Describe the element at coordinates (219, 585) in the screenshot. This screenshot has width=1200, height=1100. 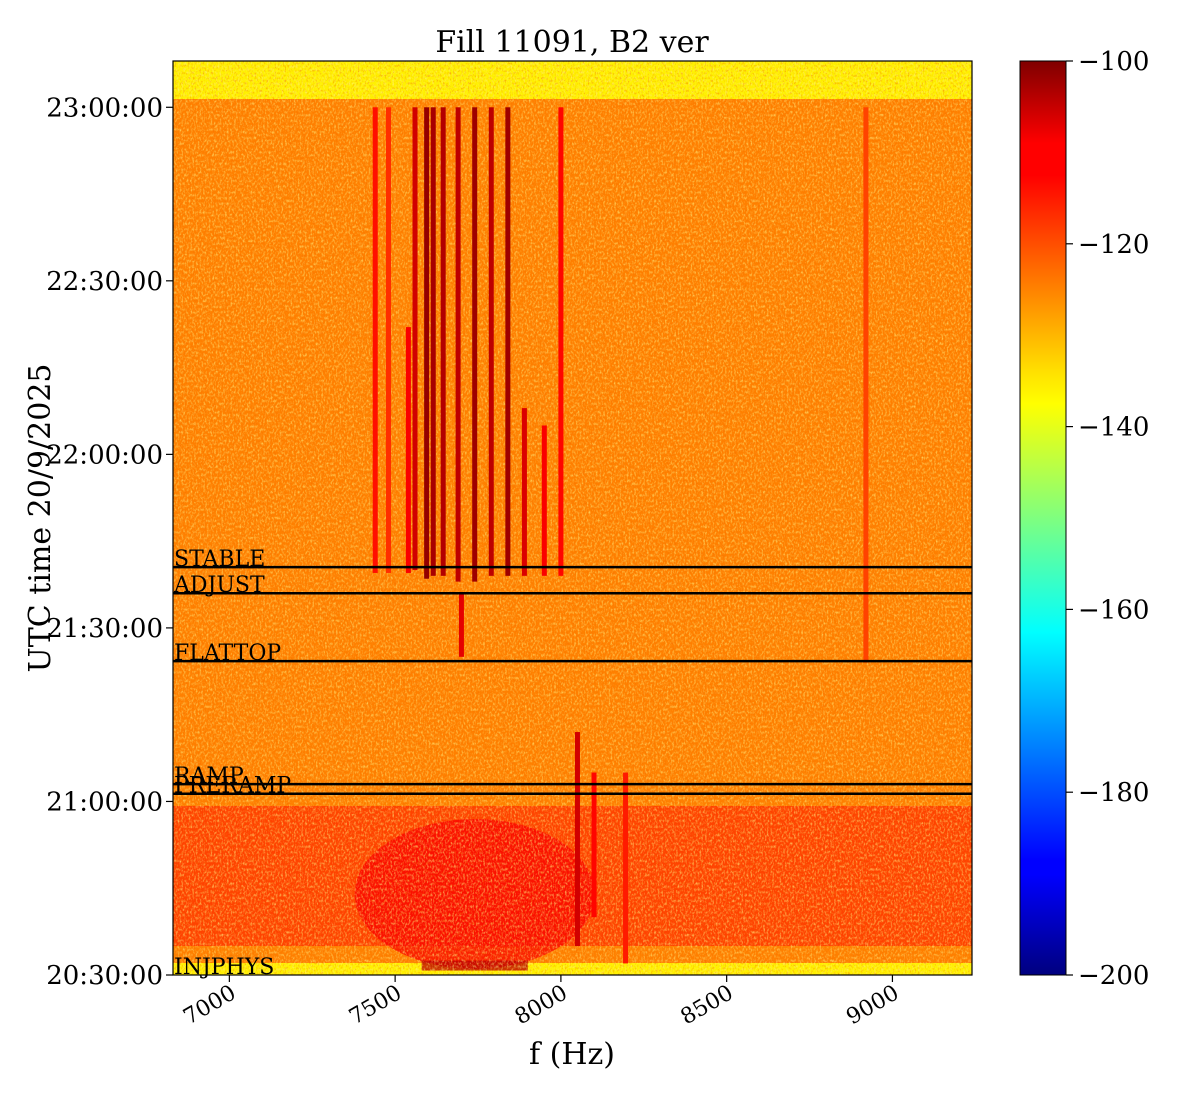
I see `marker-label-adjust: ADJUST` at that location.